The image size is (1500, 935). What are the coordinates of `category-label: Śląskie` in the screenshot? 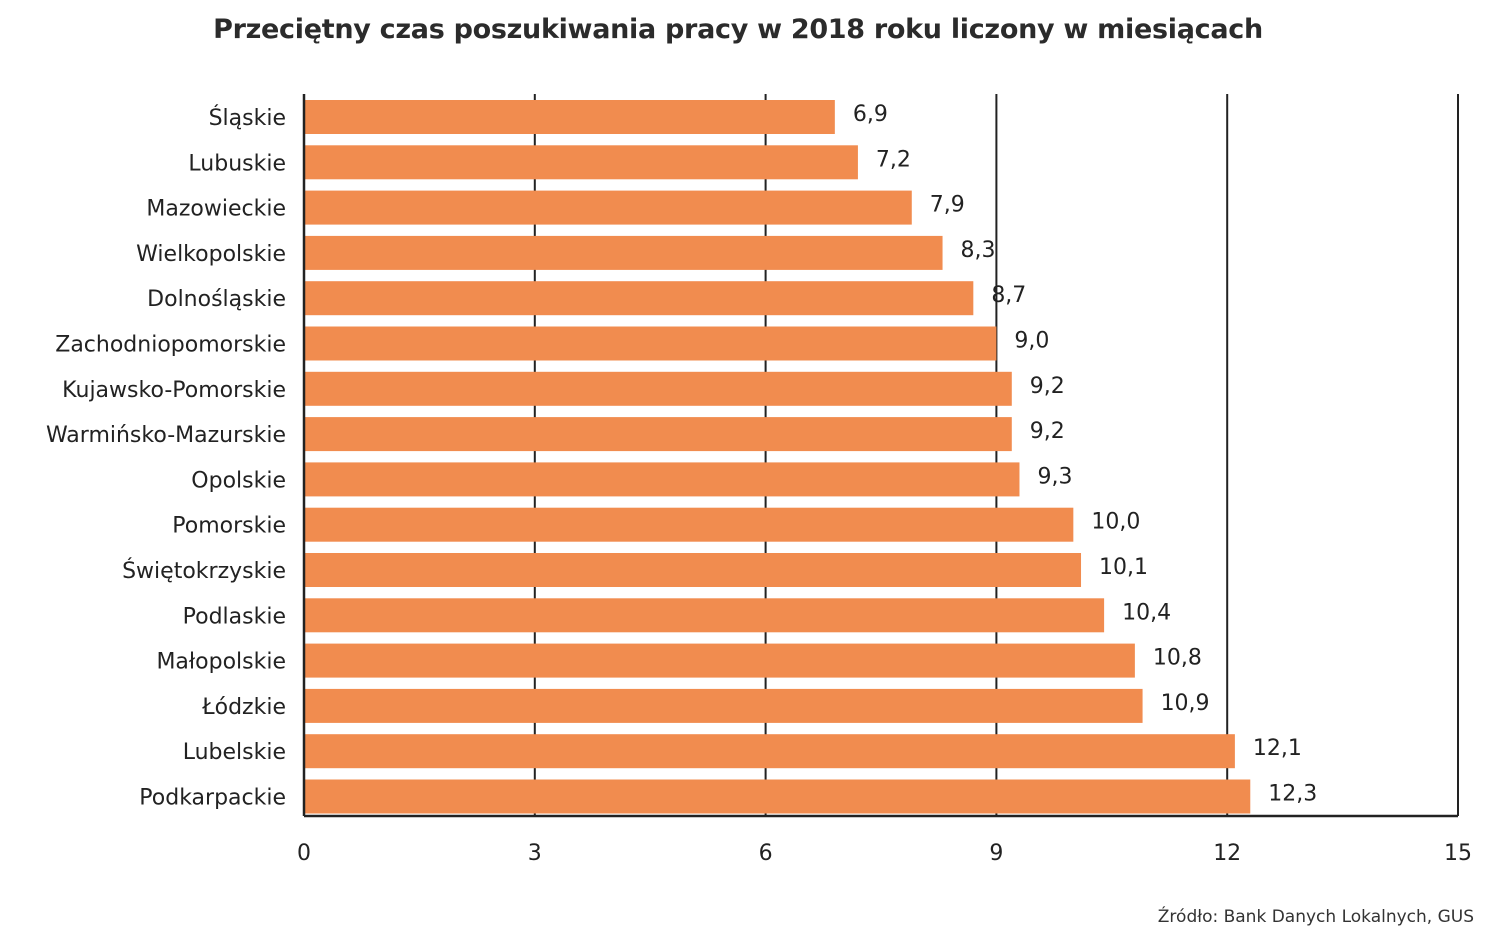 It's located at (247, 118).